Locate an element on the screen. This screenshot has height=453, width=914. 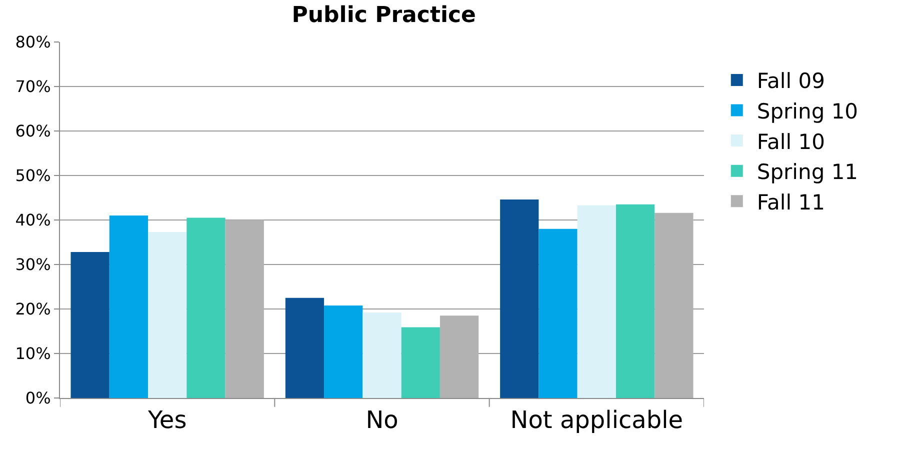
y-tick-label: 80% is located at coordinates (33, 42).